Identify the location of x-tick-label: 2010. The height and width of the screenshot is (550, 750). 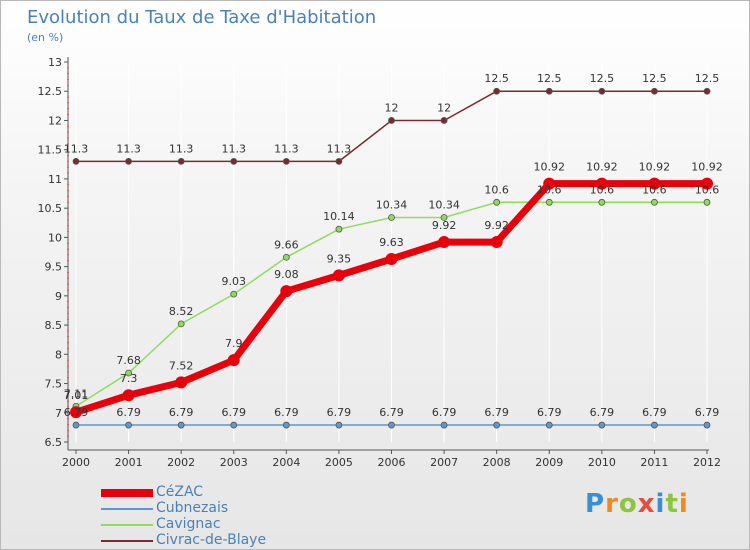
(602, 462).